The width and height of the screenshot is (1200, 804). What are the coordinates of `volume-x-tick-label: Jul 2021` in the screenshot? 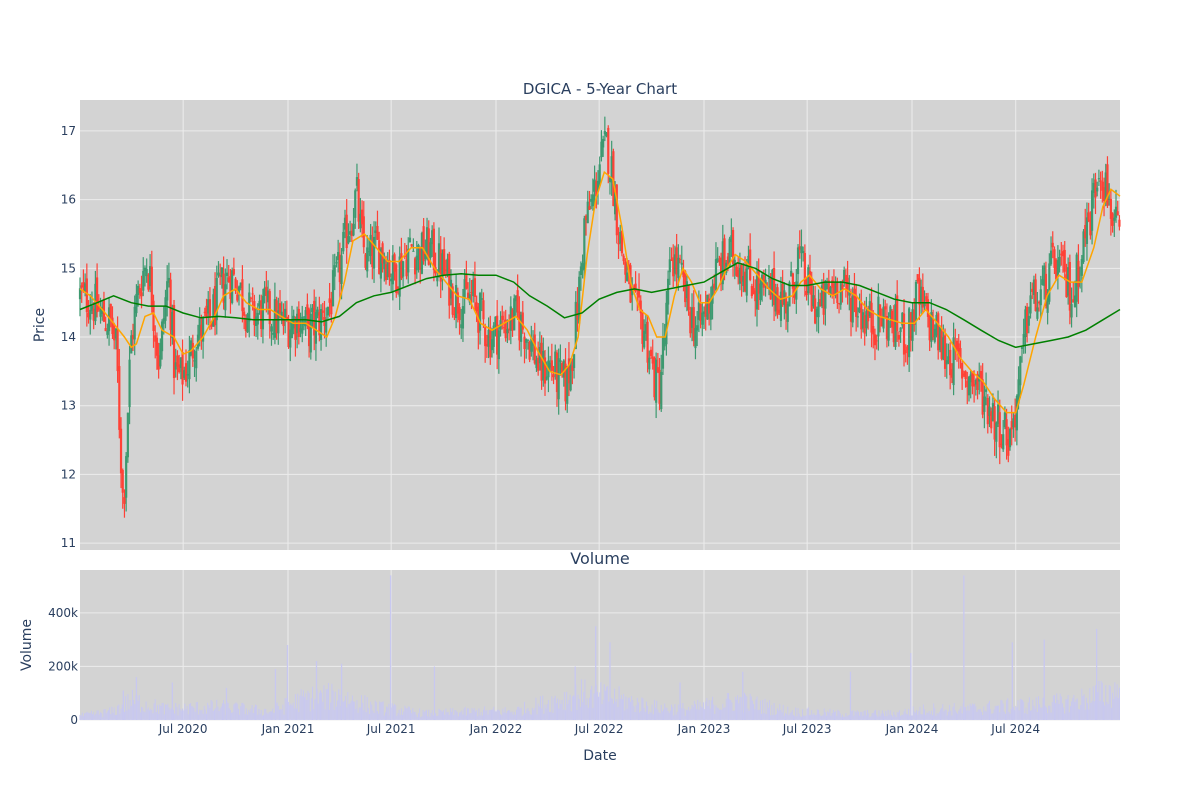 It's located at (391, 729).